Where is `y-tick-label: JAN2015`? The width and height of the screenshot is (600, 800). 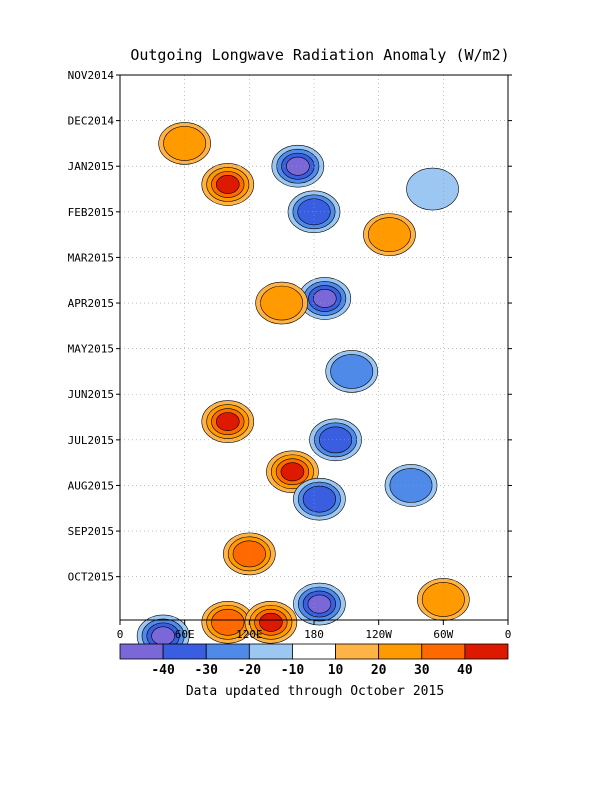
y-tick-label: JAN2015 is located at coordinates (91, 166).